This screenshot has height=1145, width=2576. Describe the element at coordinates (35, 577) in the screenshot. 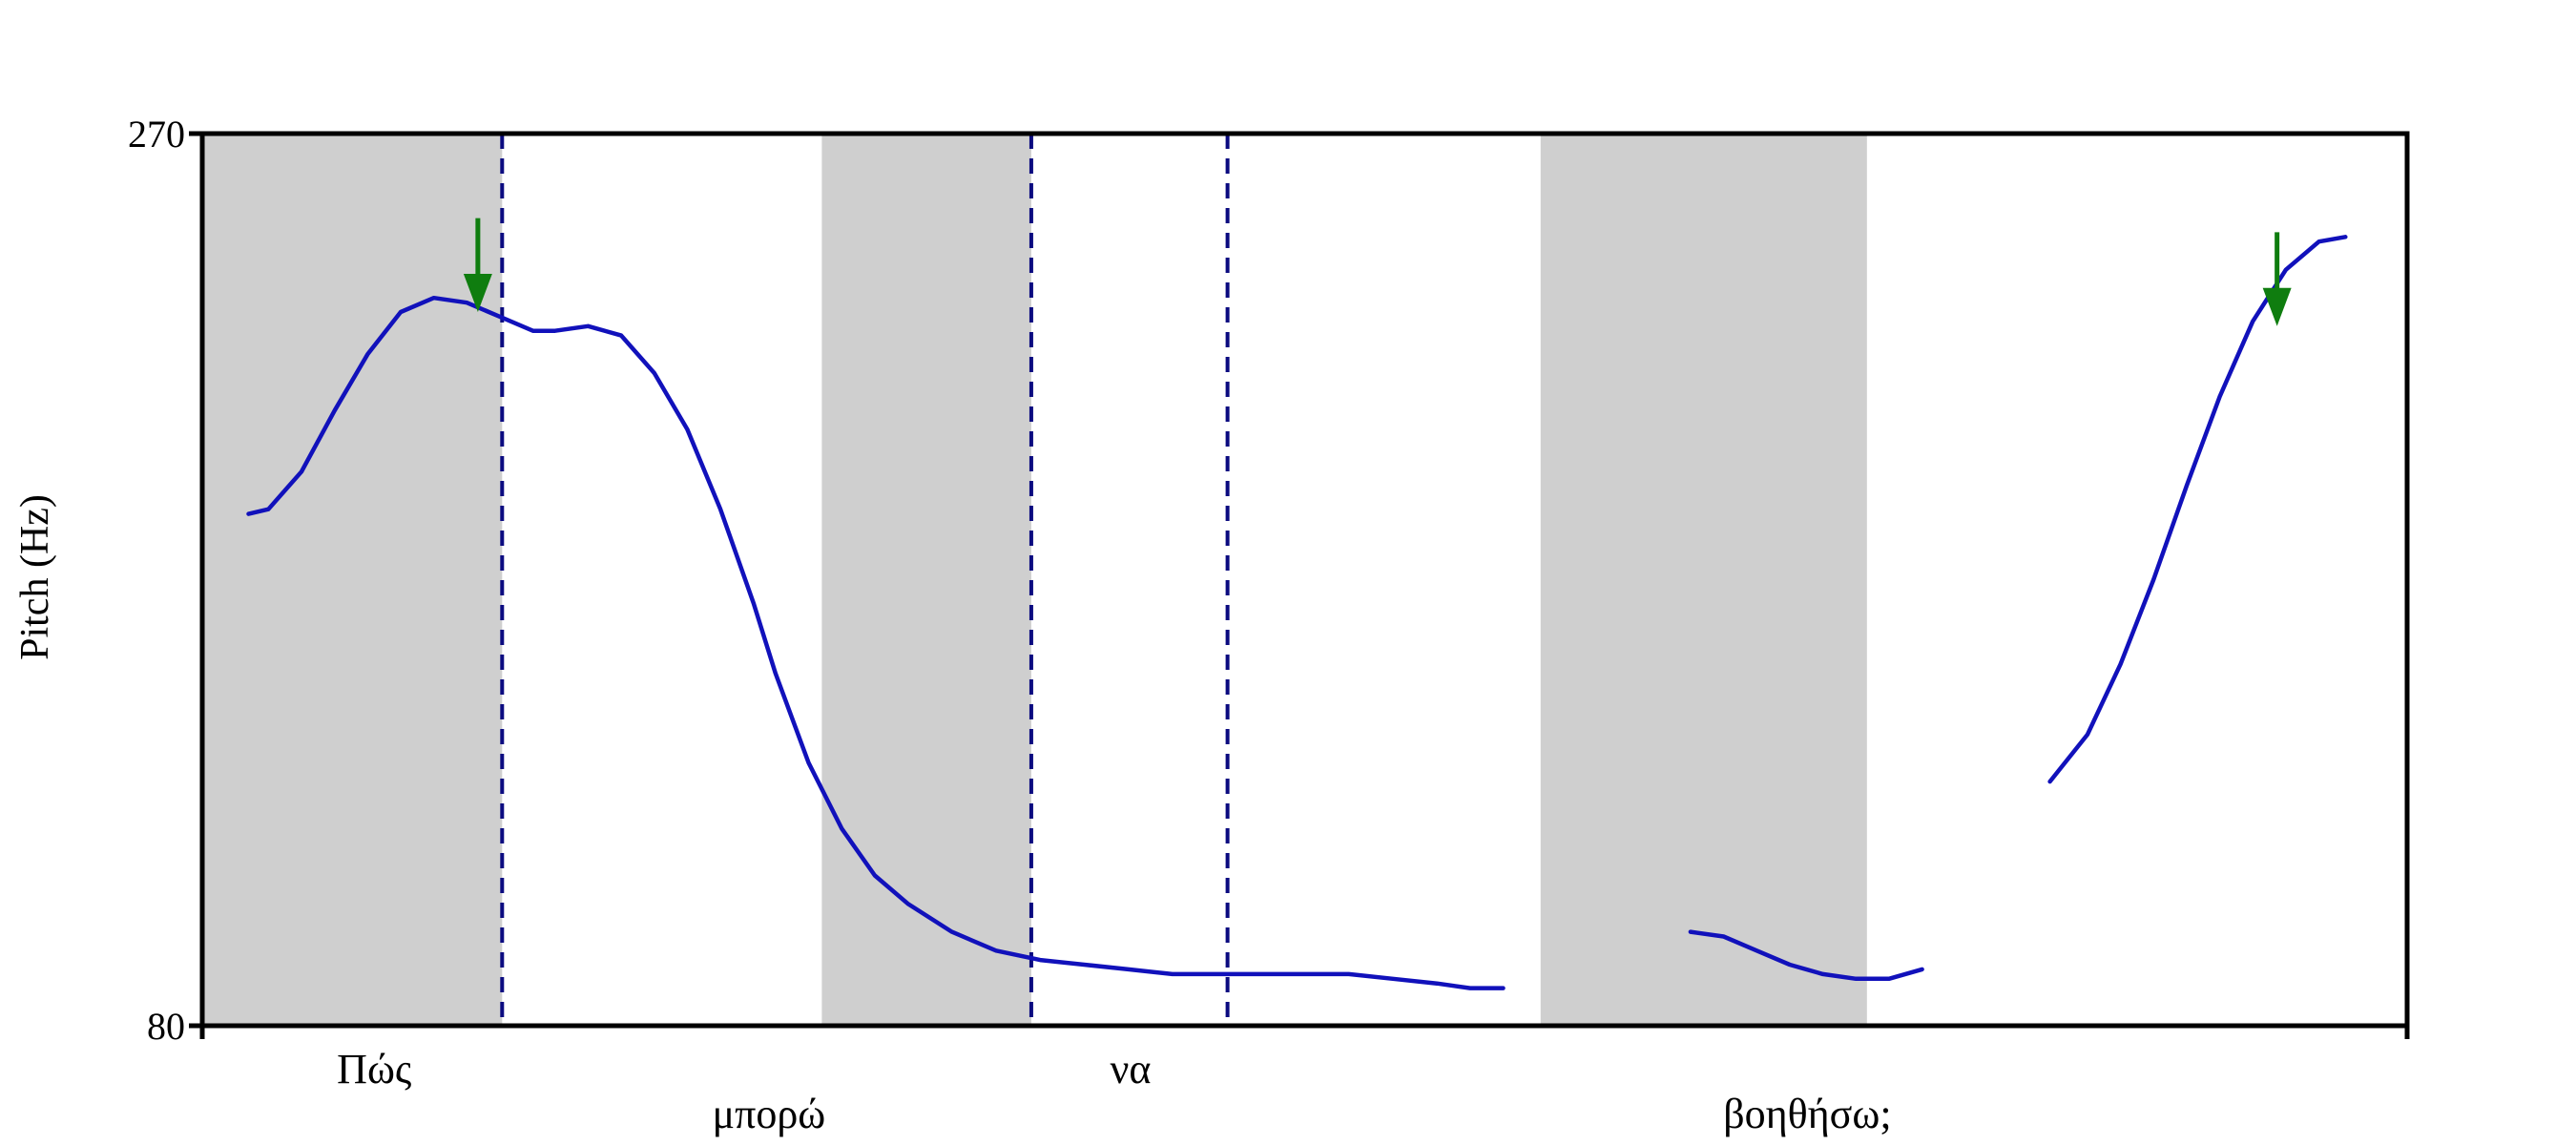

I see `y-axis-title: Pitch (Hz)` at that location.